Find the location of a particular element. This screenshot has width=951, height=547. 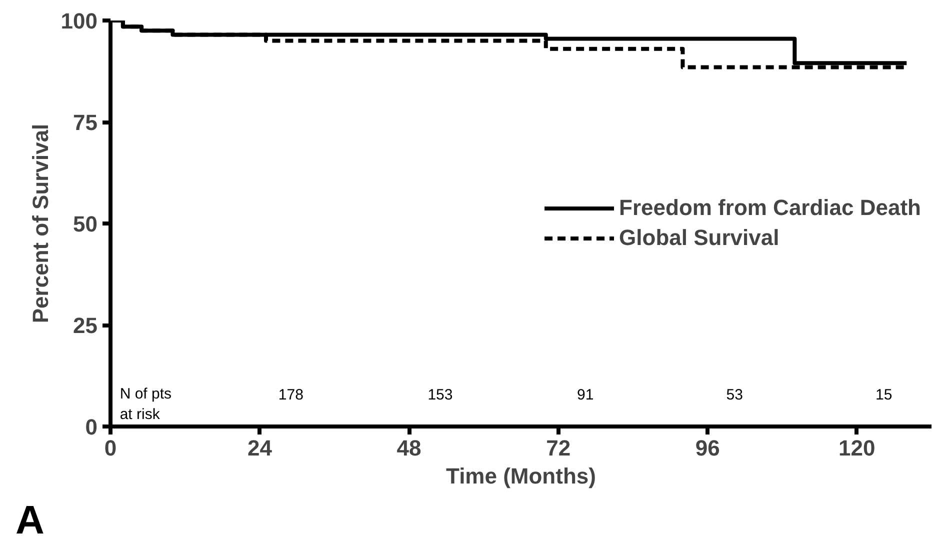

y-tick-label: 100 is located at coordinates (79, 21).